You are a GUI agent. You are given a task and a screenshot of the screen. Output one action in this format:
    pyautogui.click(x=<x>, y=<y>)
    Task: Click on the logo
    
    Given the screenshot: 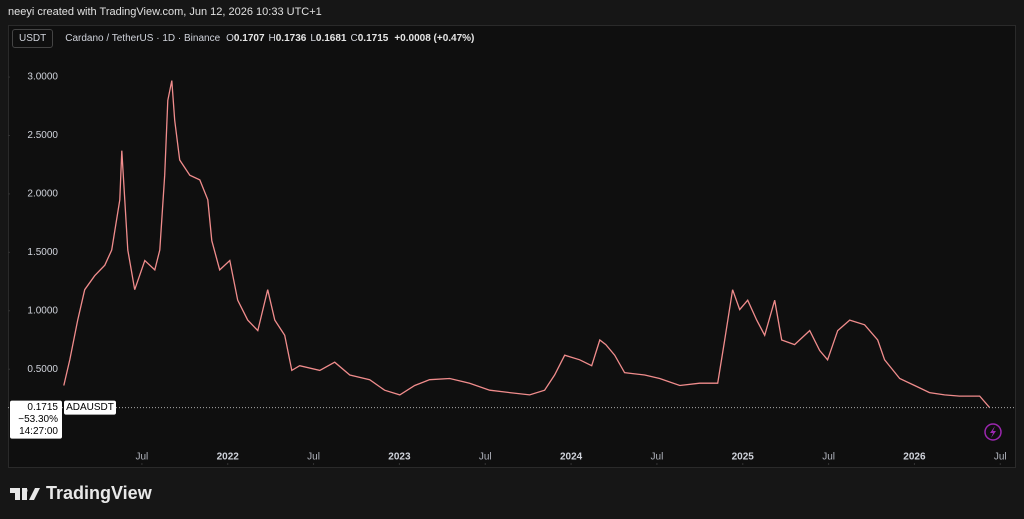 What is the action you would take?
    pyautogui.click(x=25, y=493)
    